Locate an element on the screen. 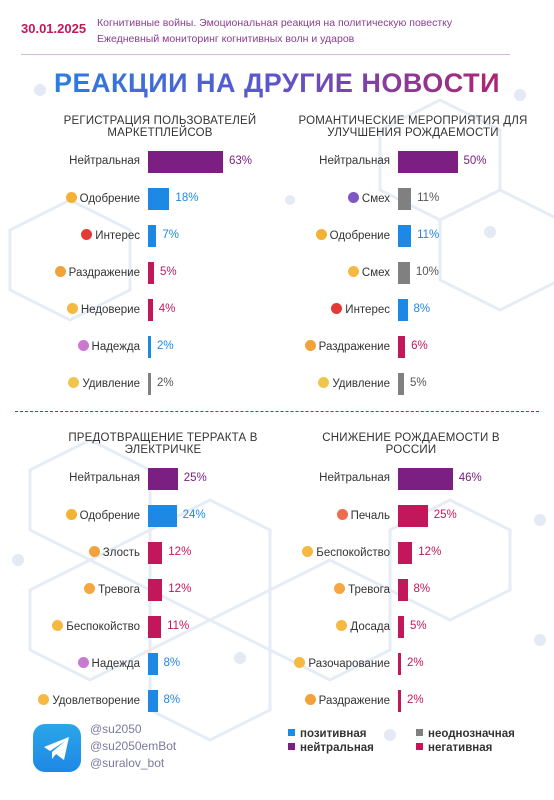 The width and height of the screenshot is (554, 800). praying-hands-icon is located at coordinates (83, 345).